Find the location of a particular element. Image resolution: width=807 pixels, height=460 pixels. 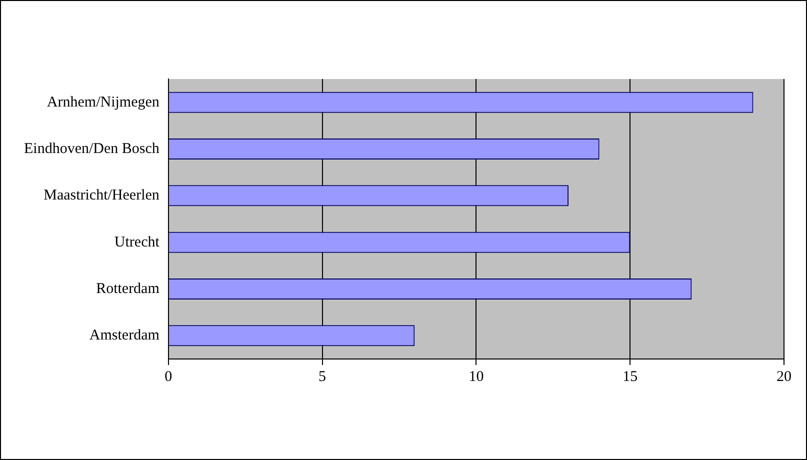

y-tick-label: Amsterdam is located at coordinates (124, 336).